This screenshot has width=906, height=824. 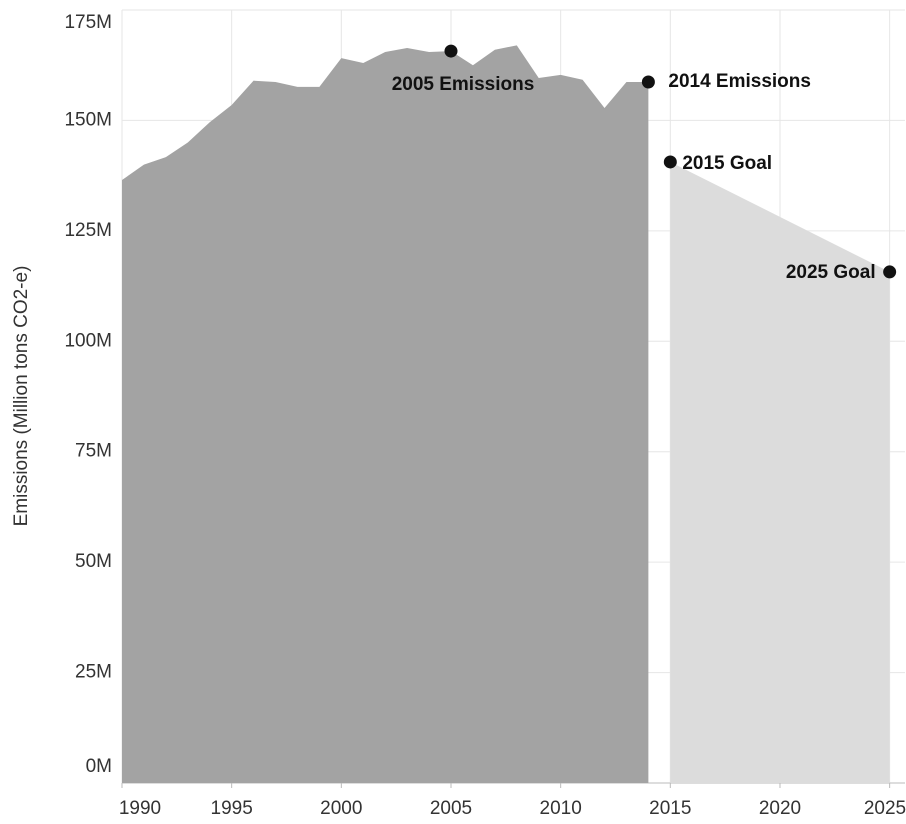 I want to click on x-tick-label: 2005, so click(x=451, y=808).